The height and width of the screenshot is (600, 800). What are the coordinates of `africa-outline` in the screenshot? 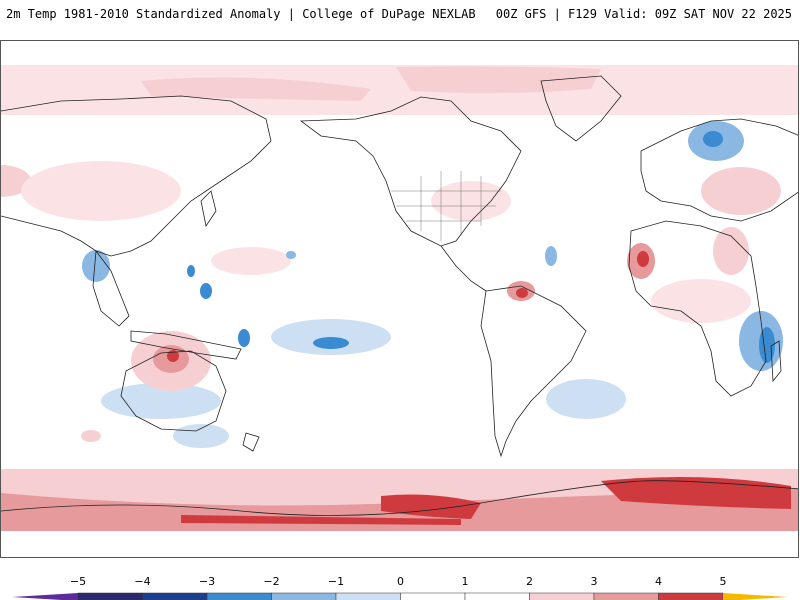 It's located at (697, 308).